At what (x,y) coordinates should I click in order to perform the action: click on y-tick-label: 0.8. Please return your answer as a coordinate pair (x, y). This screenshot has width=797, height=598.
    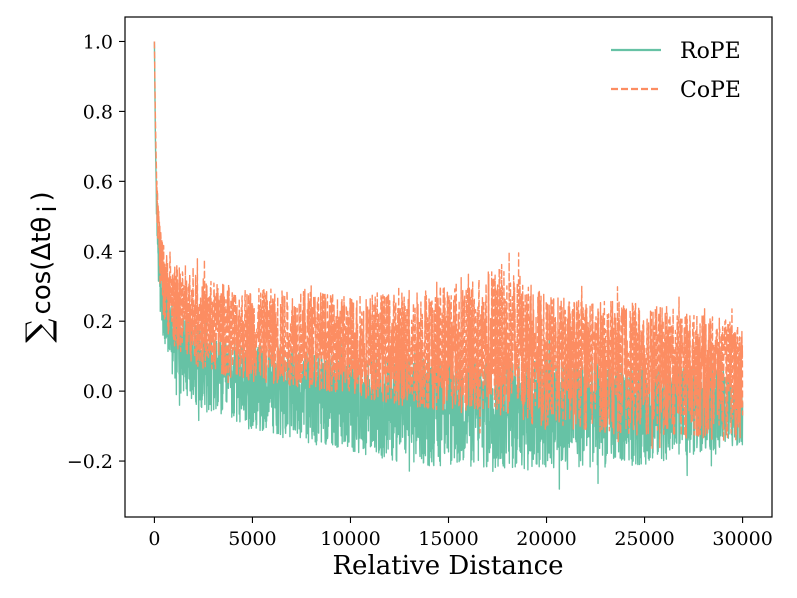
    Looking at the image, I should click on (98, 112).